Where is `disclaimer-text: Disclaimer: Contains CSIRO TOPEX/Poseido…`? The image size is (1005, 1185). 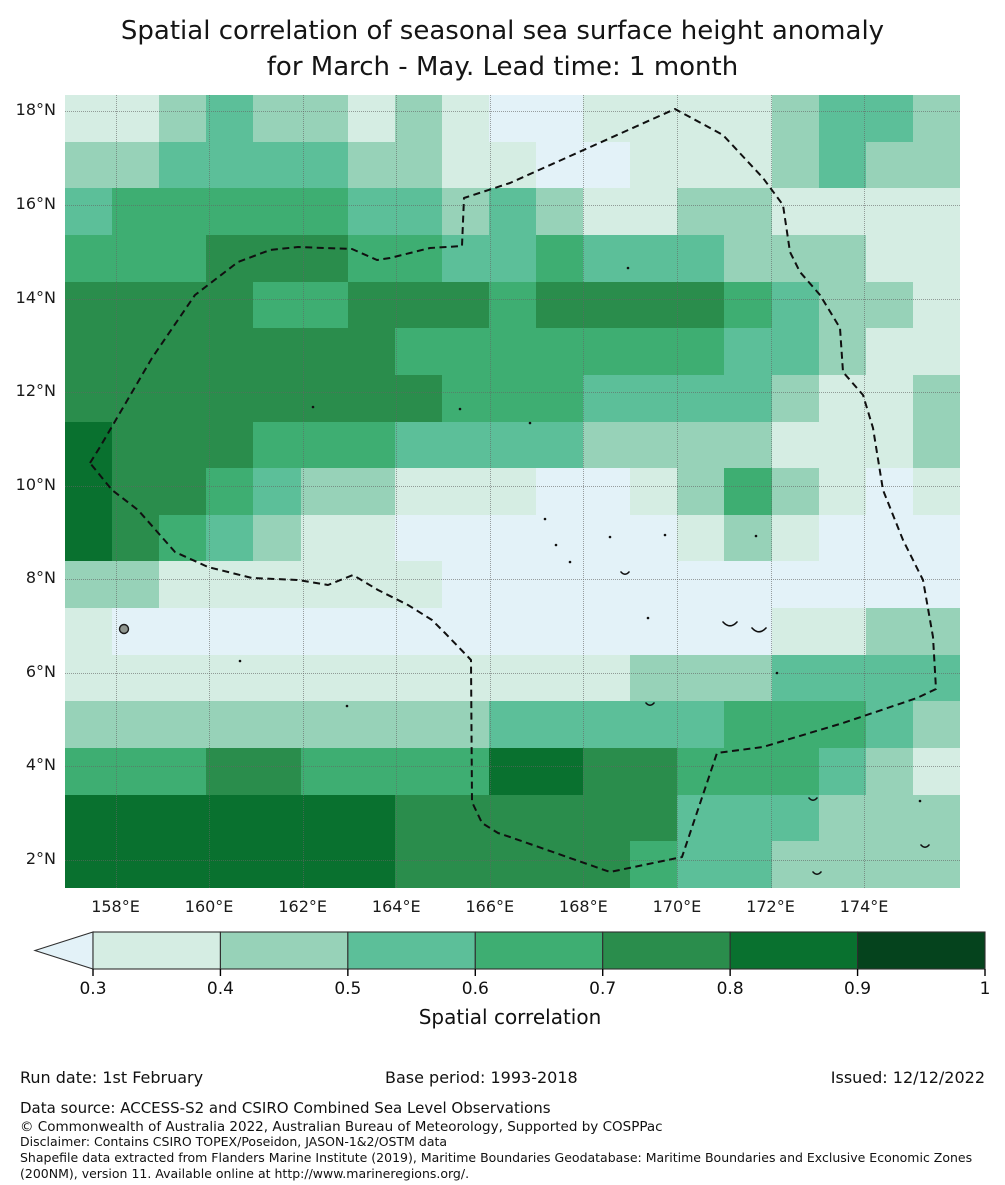 disclaimer-text: Disclaimer: Contains CSIRO TOPEX/Poseido… is located at coordinates (234, 1141).